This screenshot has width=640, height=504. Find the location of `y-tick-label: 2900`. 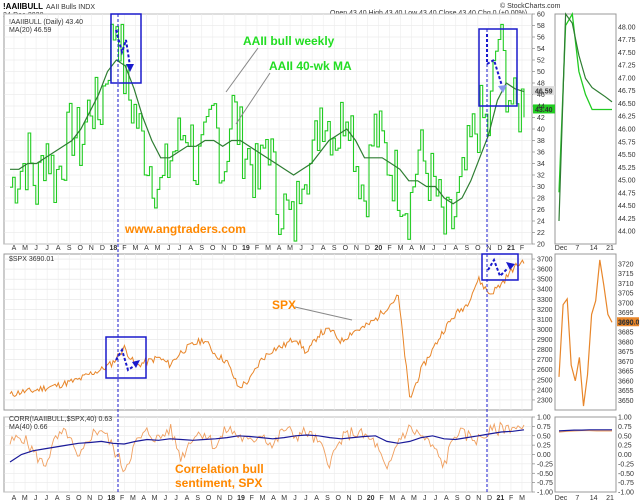

y-tick-label: 2900 is located at coordinates (545, 340).